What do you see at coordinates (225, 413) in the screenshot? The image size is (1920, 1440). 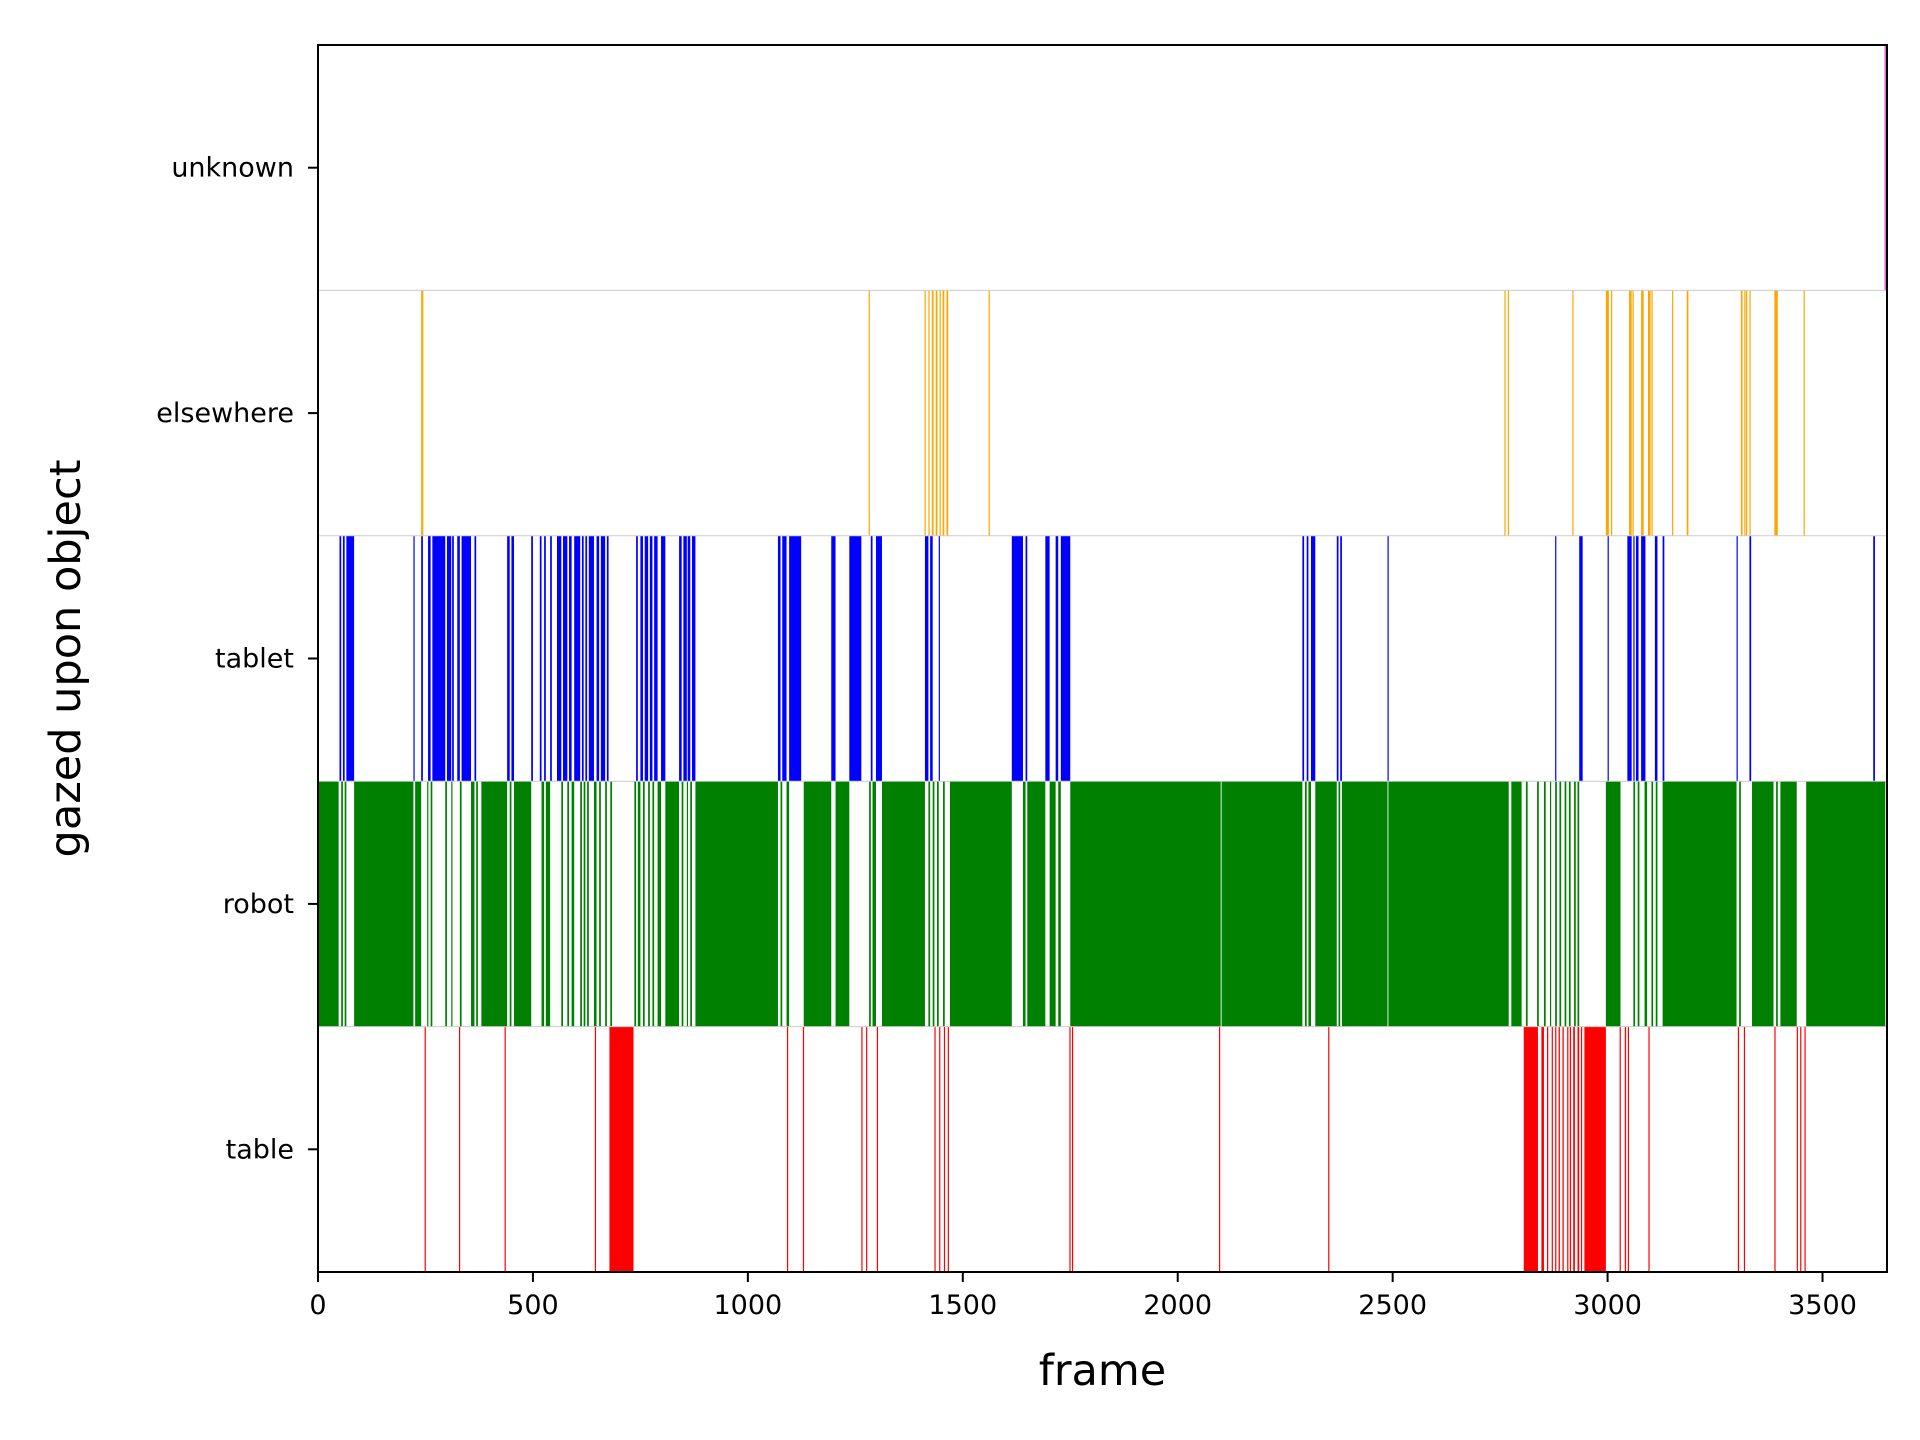 I see `y-tick-label-elsewhere: elsewhere` at bounding box center [225, 413].